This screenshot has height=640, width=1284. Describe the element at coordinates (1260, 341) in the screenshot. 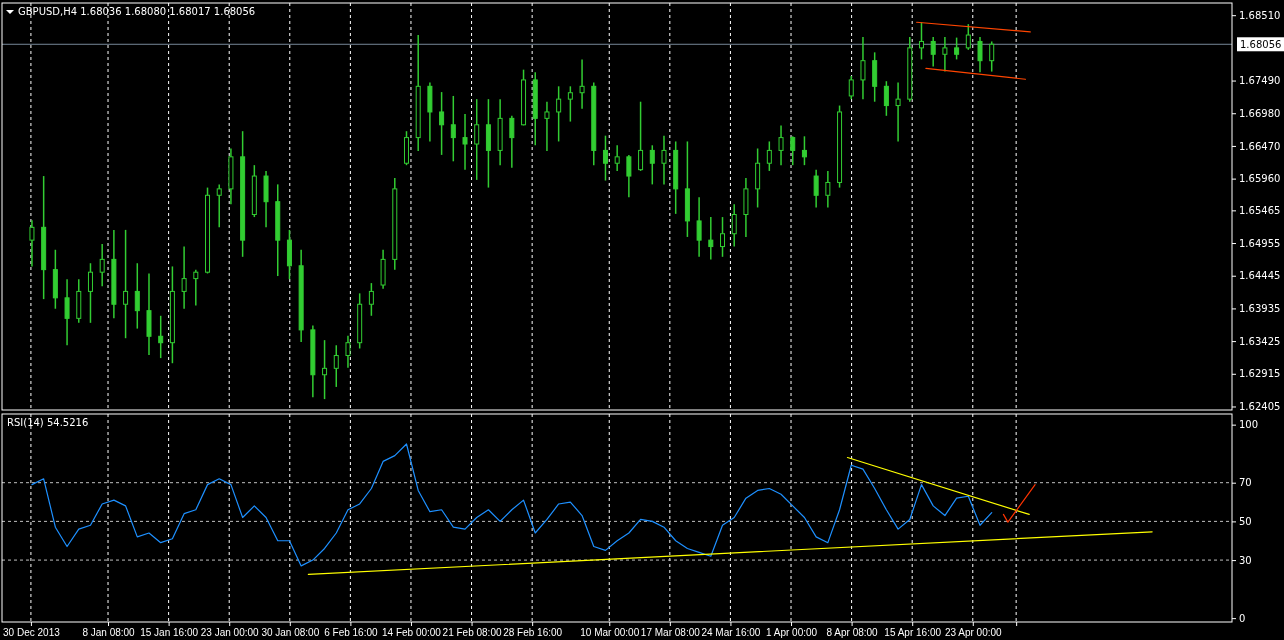

I see `y-tick-label: 1.63425` at that location.